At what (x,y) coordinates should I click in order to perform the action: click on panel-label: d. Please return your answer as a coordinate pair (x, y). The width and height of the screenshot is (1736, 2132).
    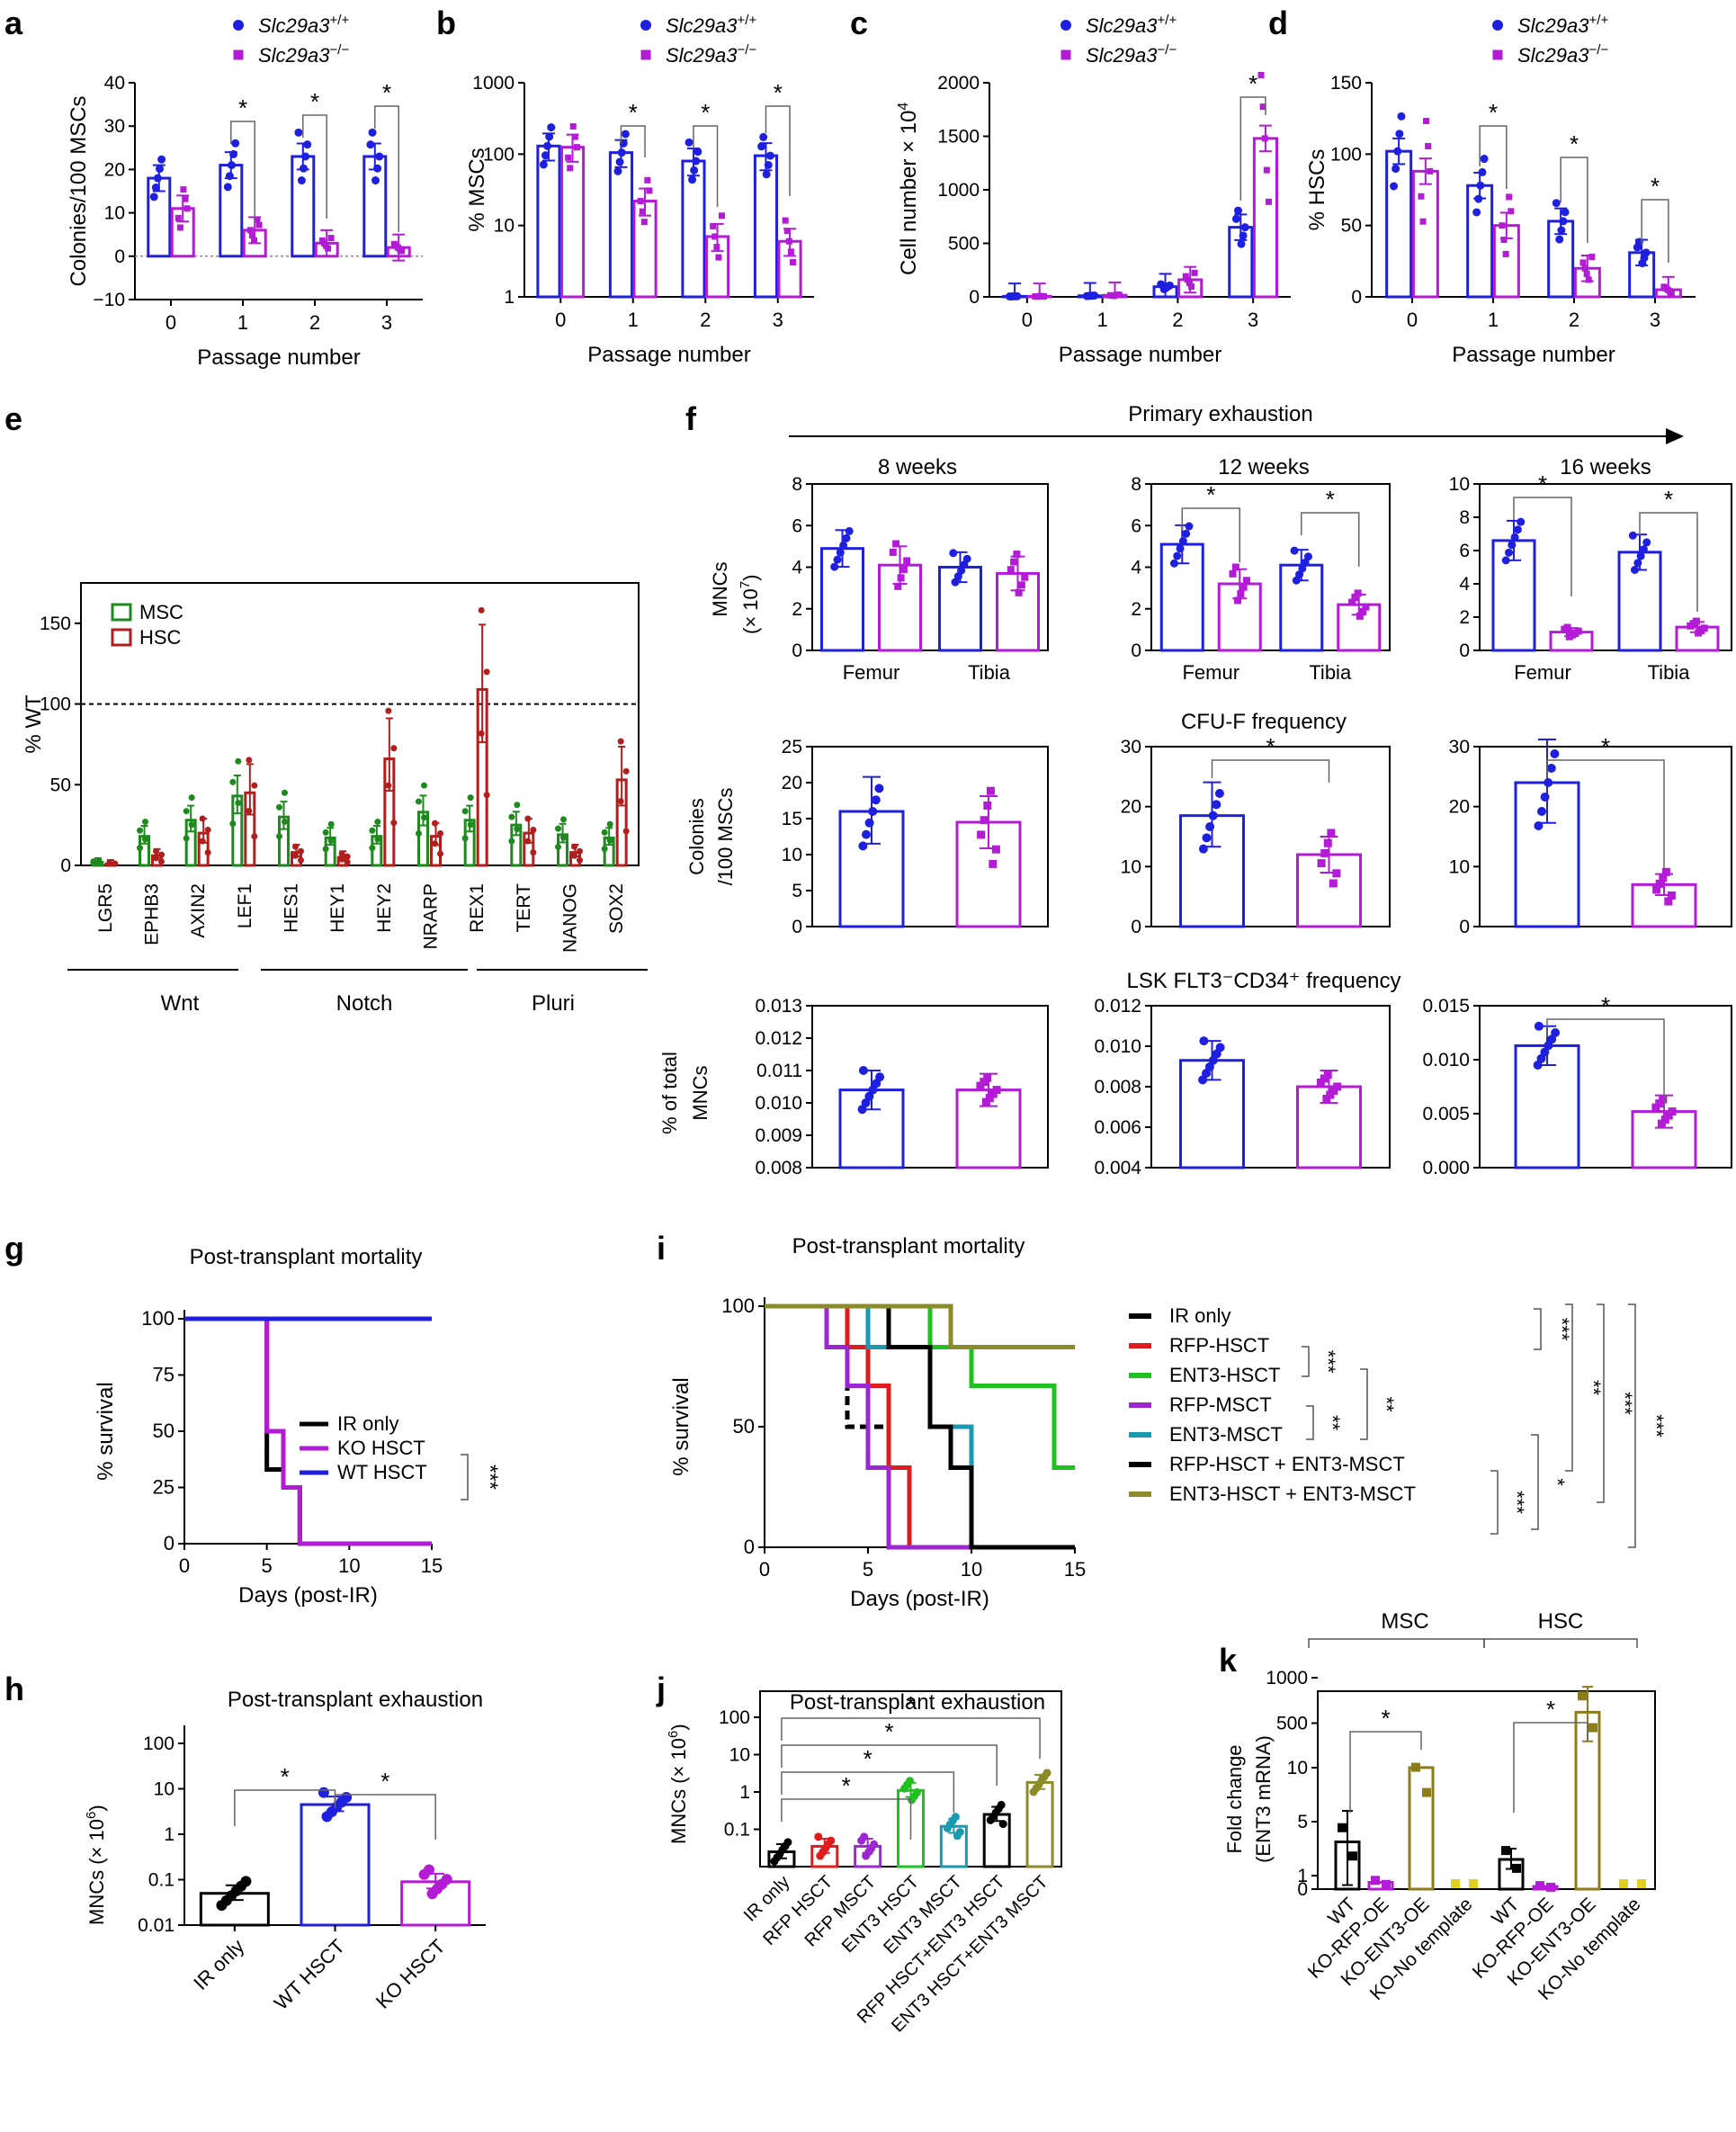
    Looking at the image, I should click on (1278, 22).